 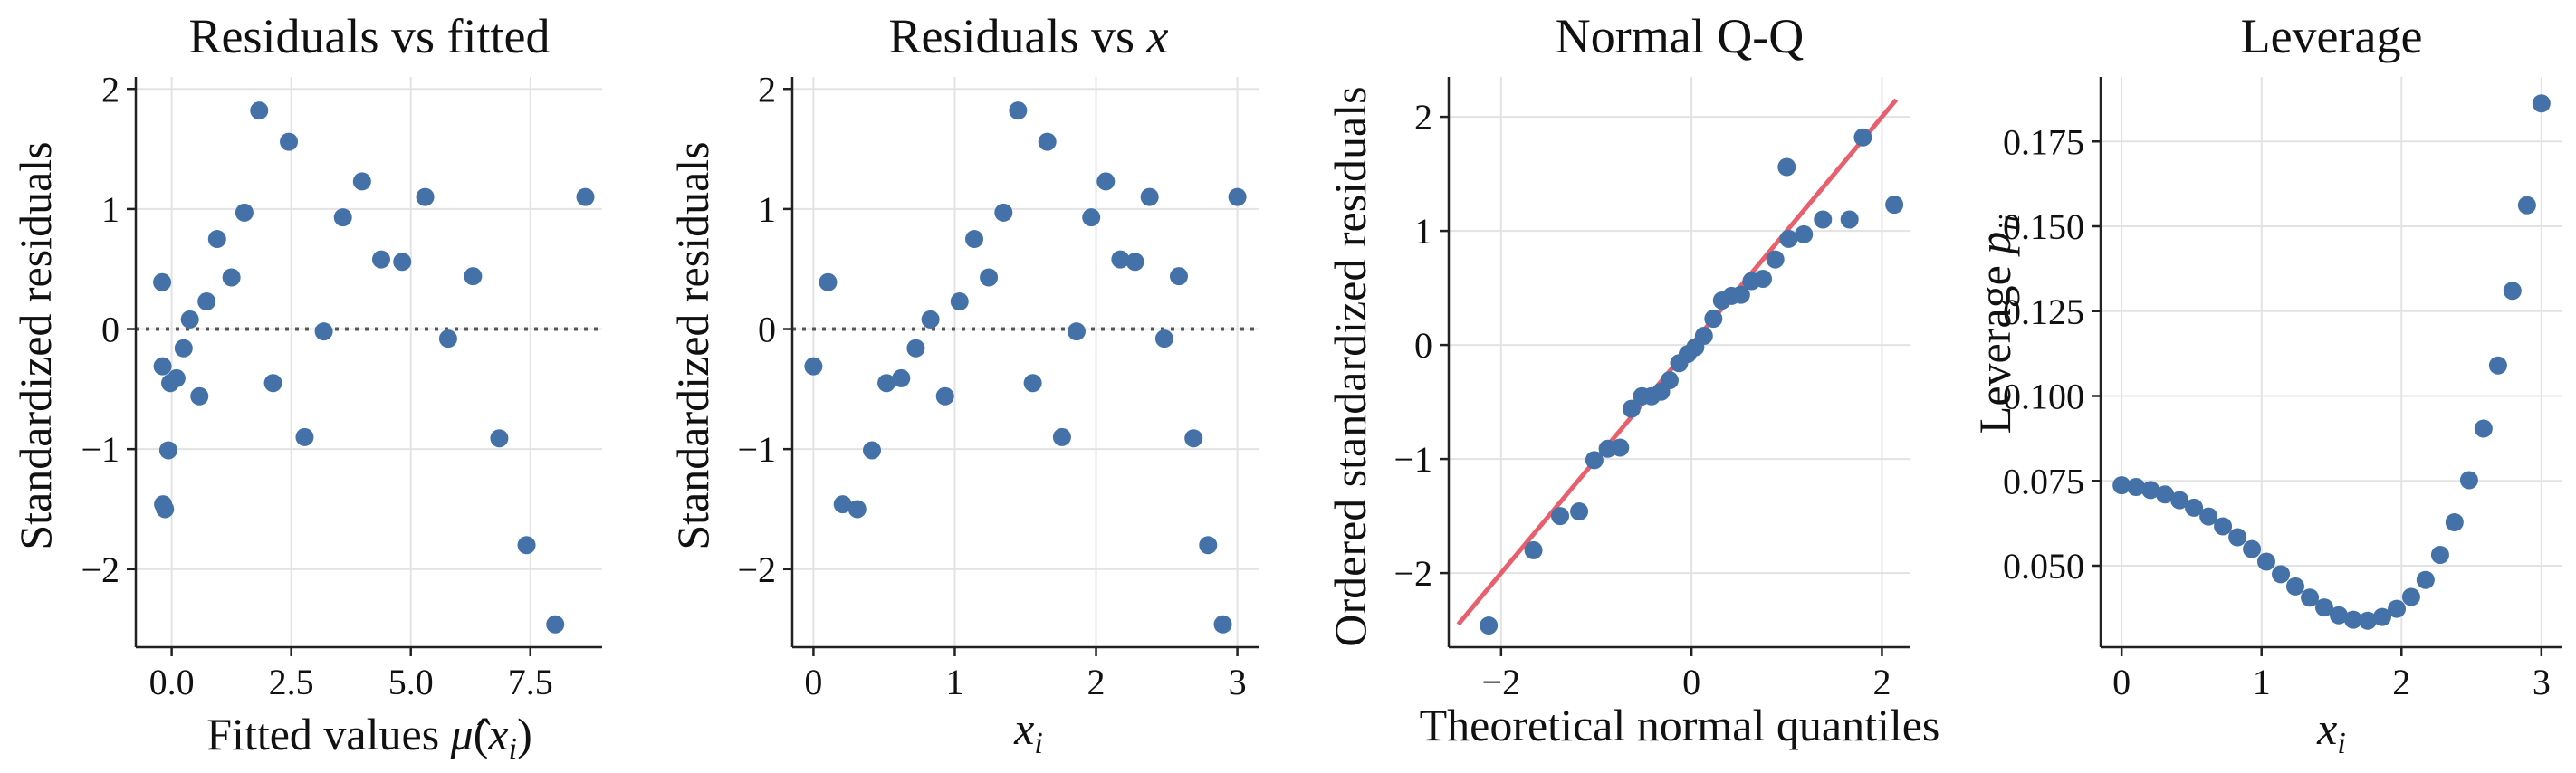 I want to click on x-tick-label: 0, so click(x=2121, y=682).